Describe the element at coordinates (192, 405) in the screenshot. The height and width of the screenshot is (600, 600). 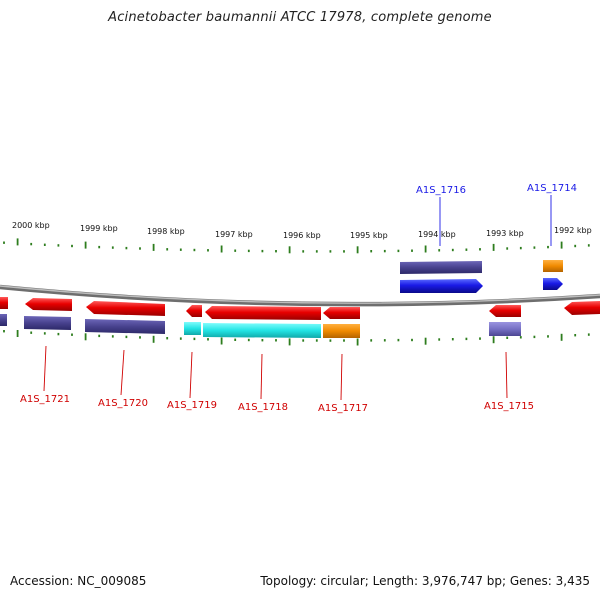
I see `gene-label: A1S_1719` at that location.